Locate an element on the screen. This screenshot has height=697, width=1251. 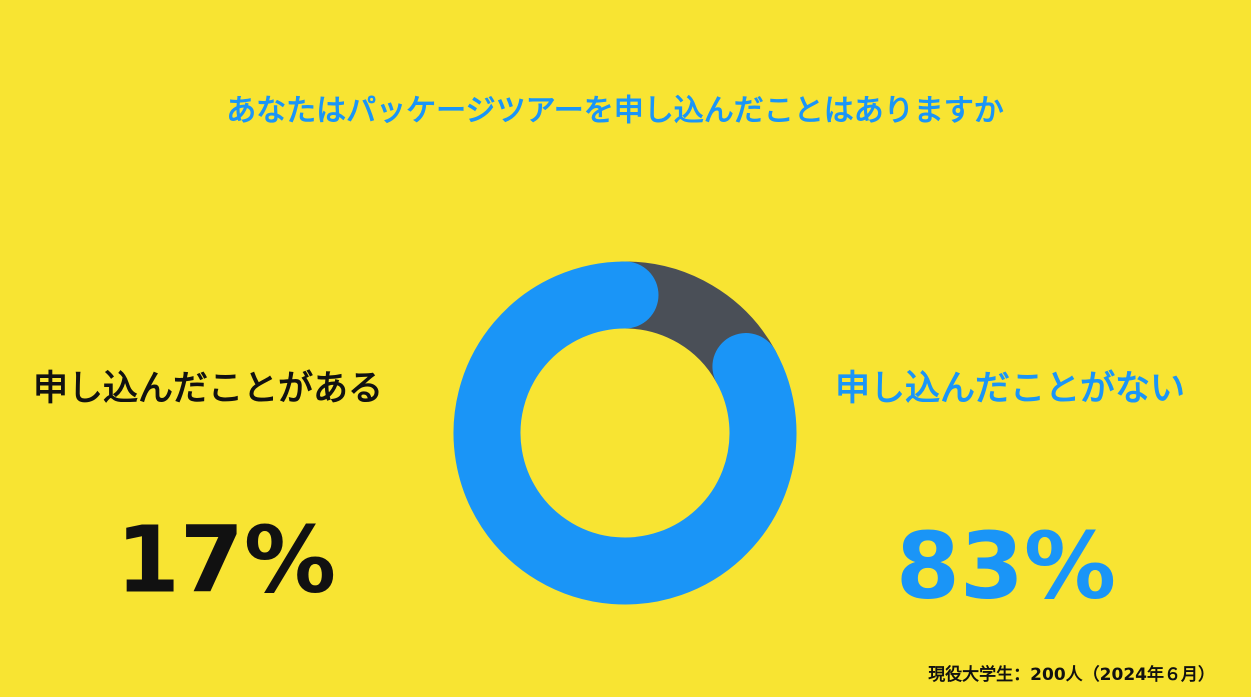
donut-segment is located at coordinates (625, 433).